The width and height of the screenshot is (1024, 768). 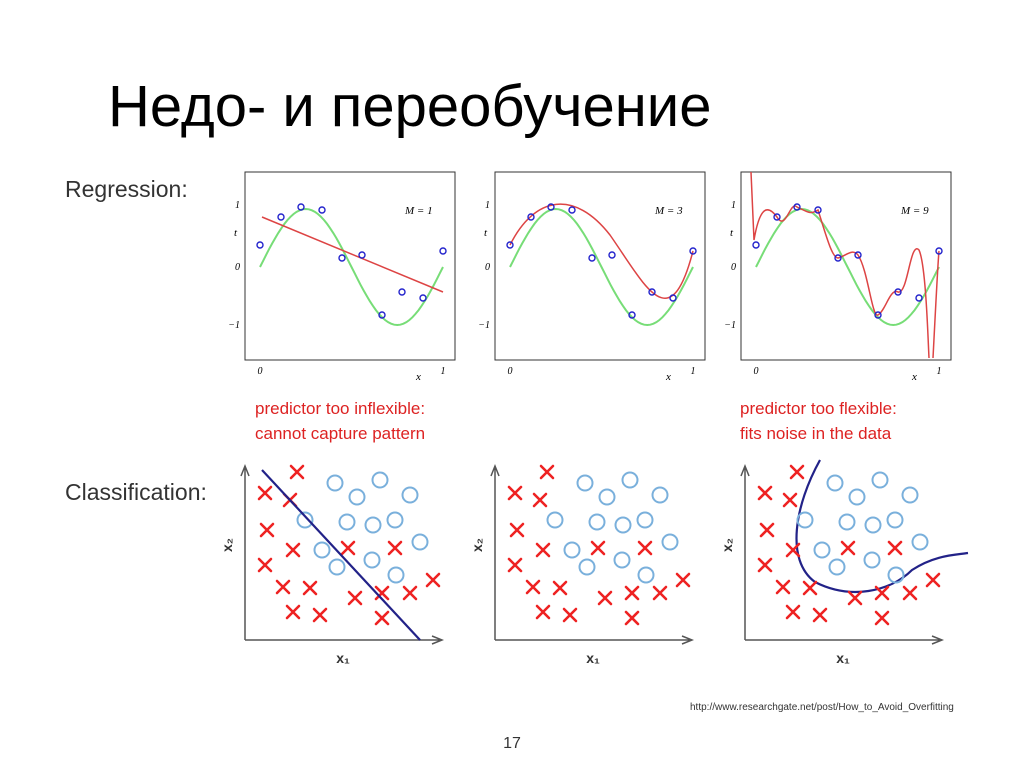 What do you see at coordinates (340, 408) in the screenshot?
I see `note: predictor too inflexible:` at bounding box center [340, 408].